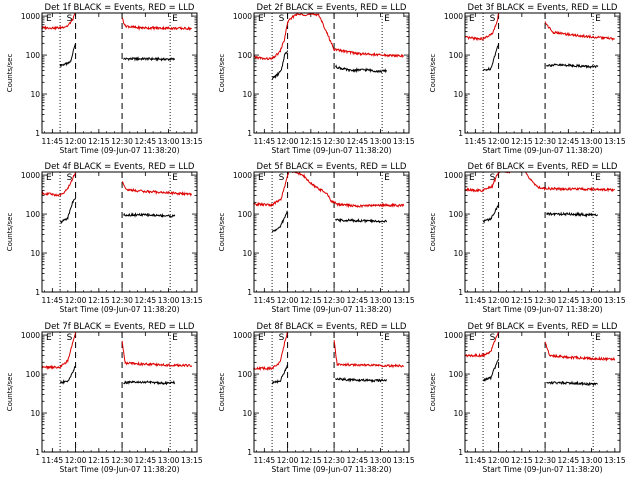 Image resolution: width=640 pixels, height=480 pixels. I want to click on panel-title: Det 5f BLACK = Events, RED = LLD, so click(332, 167).